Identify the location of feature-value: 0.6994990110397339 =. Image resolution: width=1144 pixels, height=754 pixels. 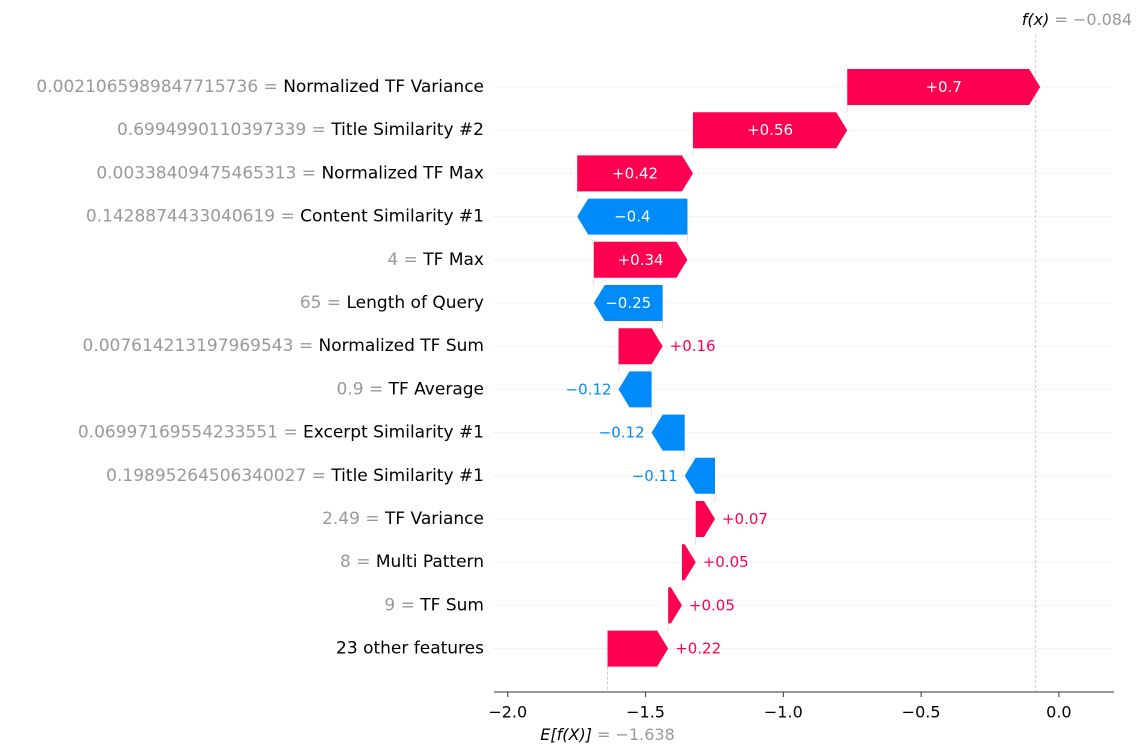
(224, 130).